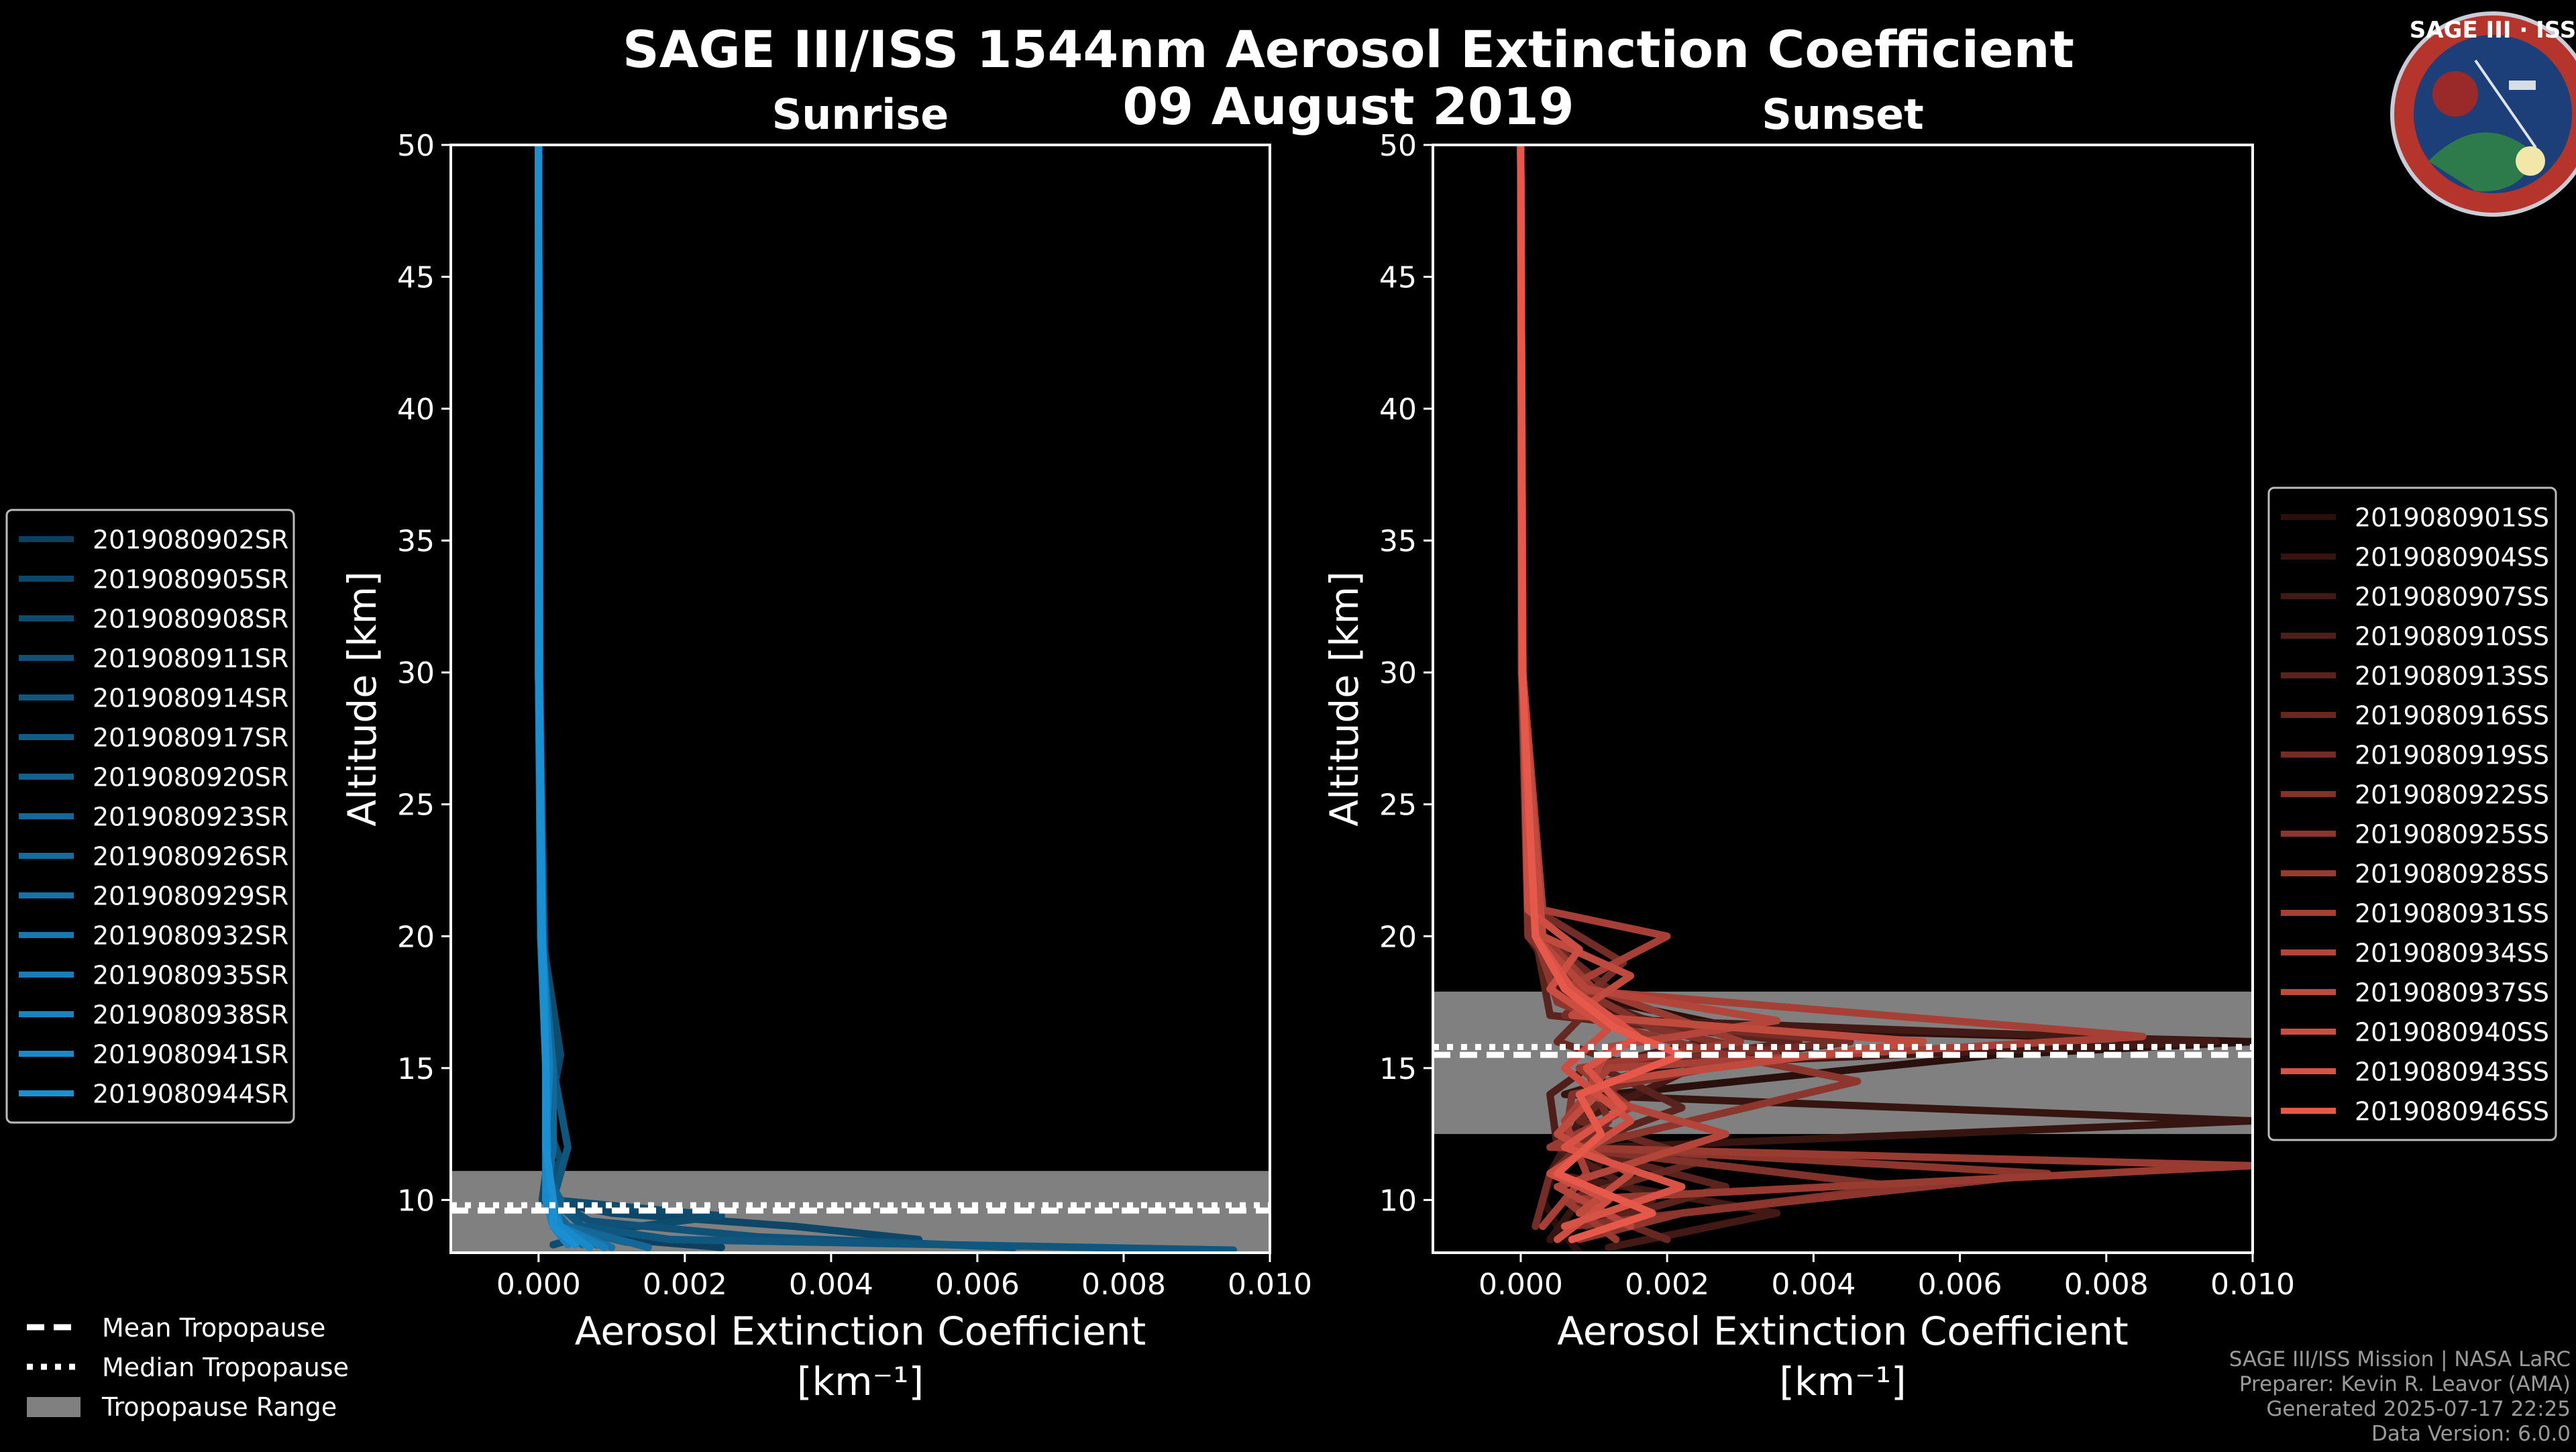  Describe the element at coordinates (2405, 1384) in the screenshot. I see `credit-line: Preparer: Kevin R. Leavor (AMA)` at that location.